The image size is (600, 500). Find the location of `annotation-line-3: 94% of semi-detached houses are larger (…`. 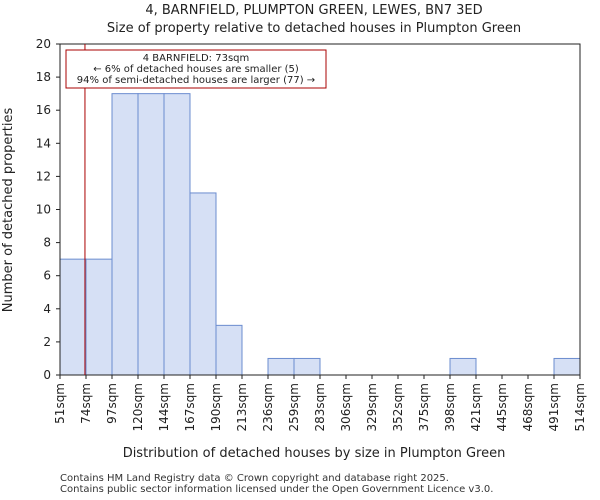

annotation-line-3: 94% of semi-detached houses are larger (… is located at coordinates (196, 80).